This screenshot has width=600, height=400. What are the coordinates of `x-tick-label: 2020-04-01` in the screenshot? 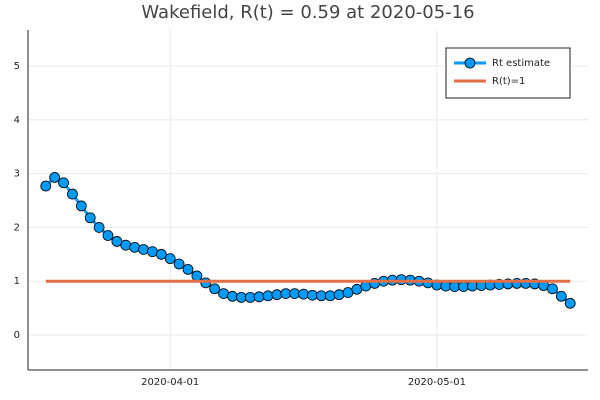 It's located at (170, 382).